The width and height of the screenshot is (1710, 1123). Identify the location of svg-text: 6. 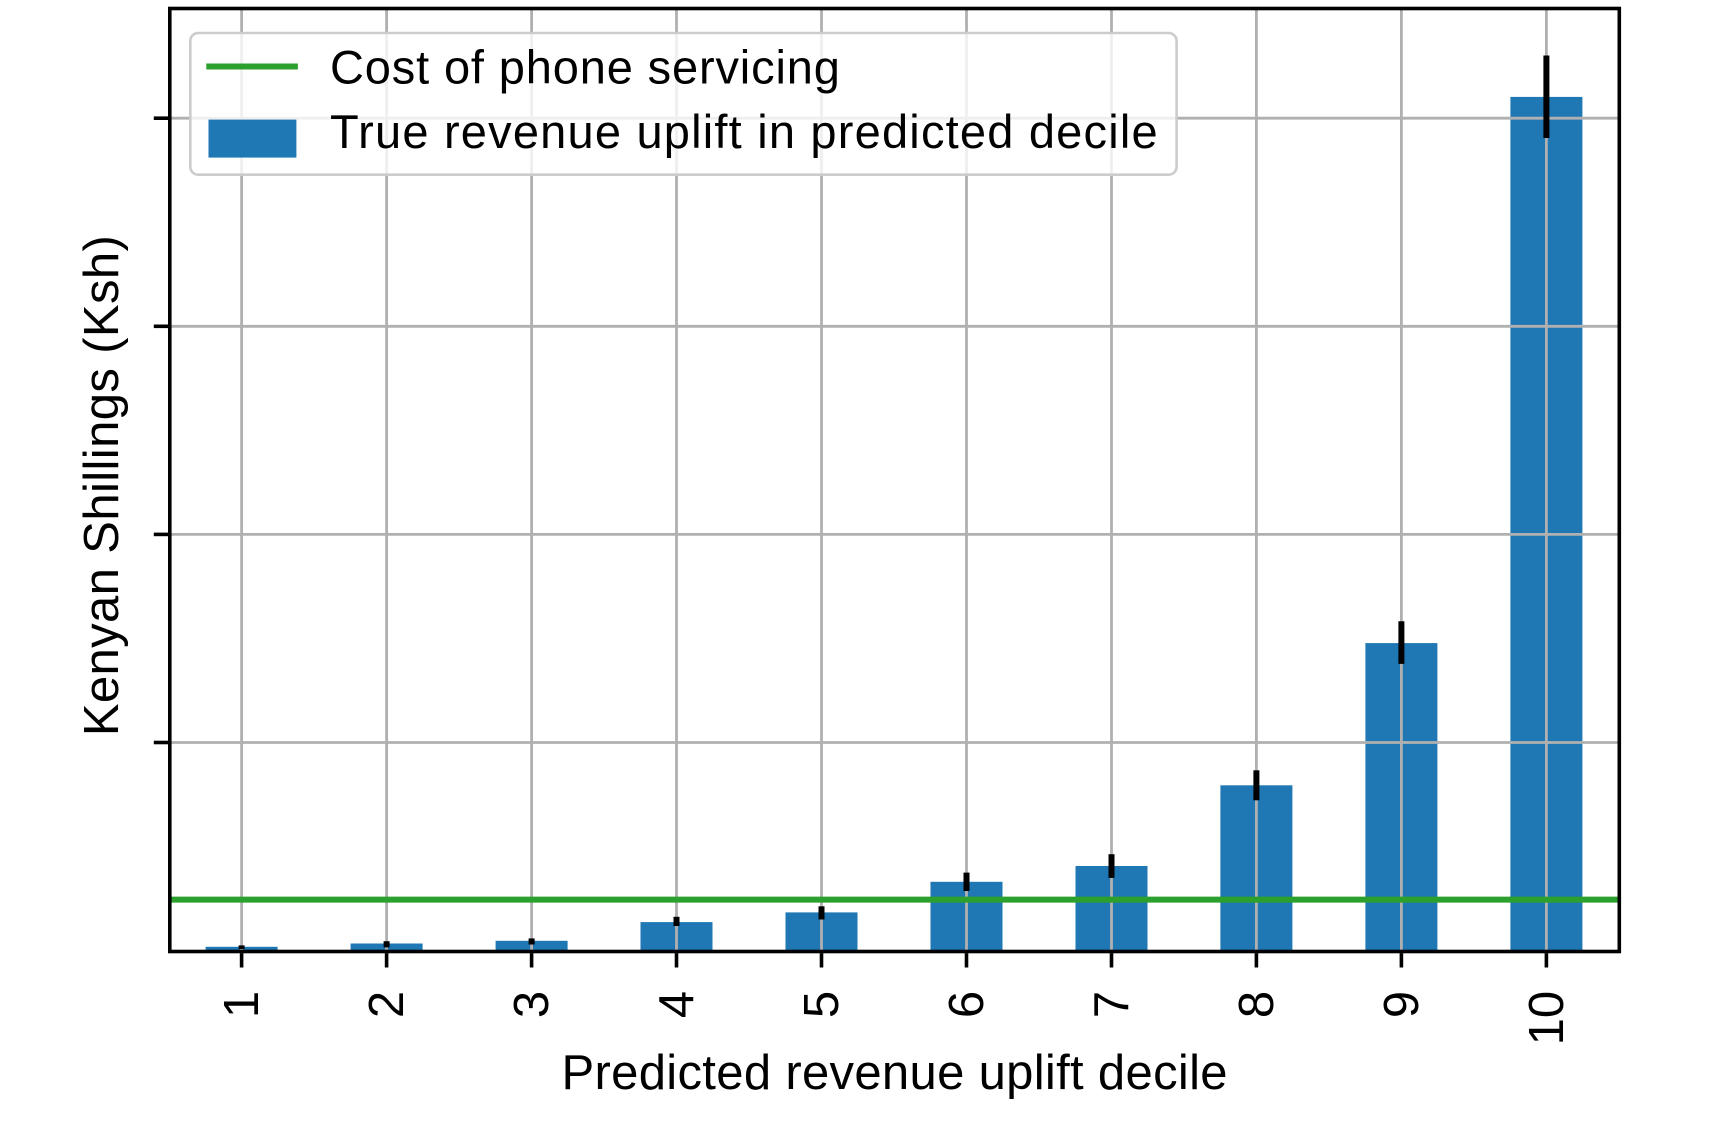
(967, 1004).